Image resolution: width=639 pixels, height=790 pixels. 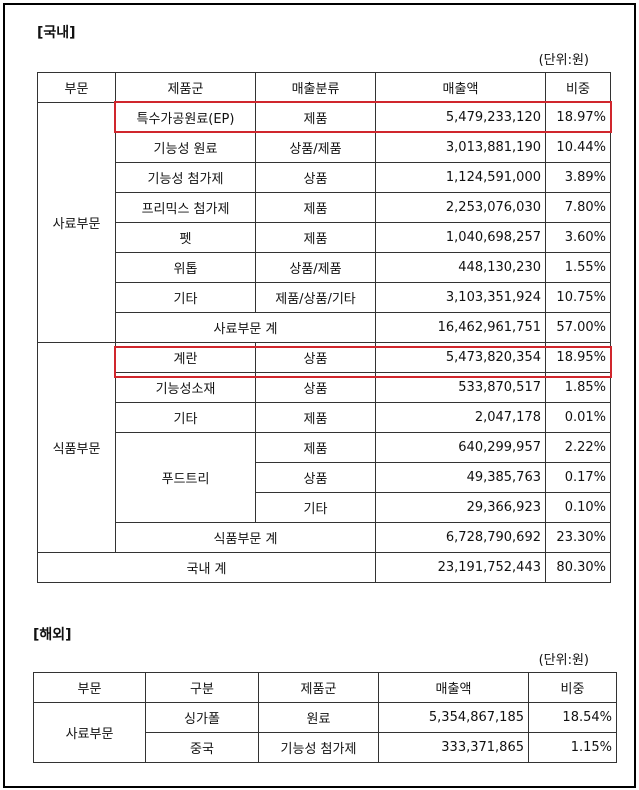 I want to click on table-cell: 위톱, so click(x=185, y=267).